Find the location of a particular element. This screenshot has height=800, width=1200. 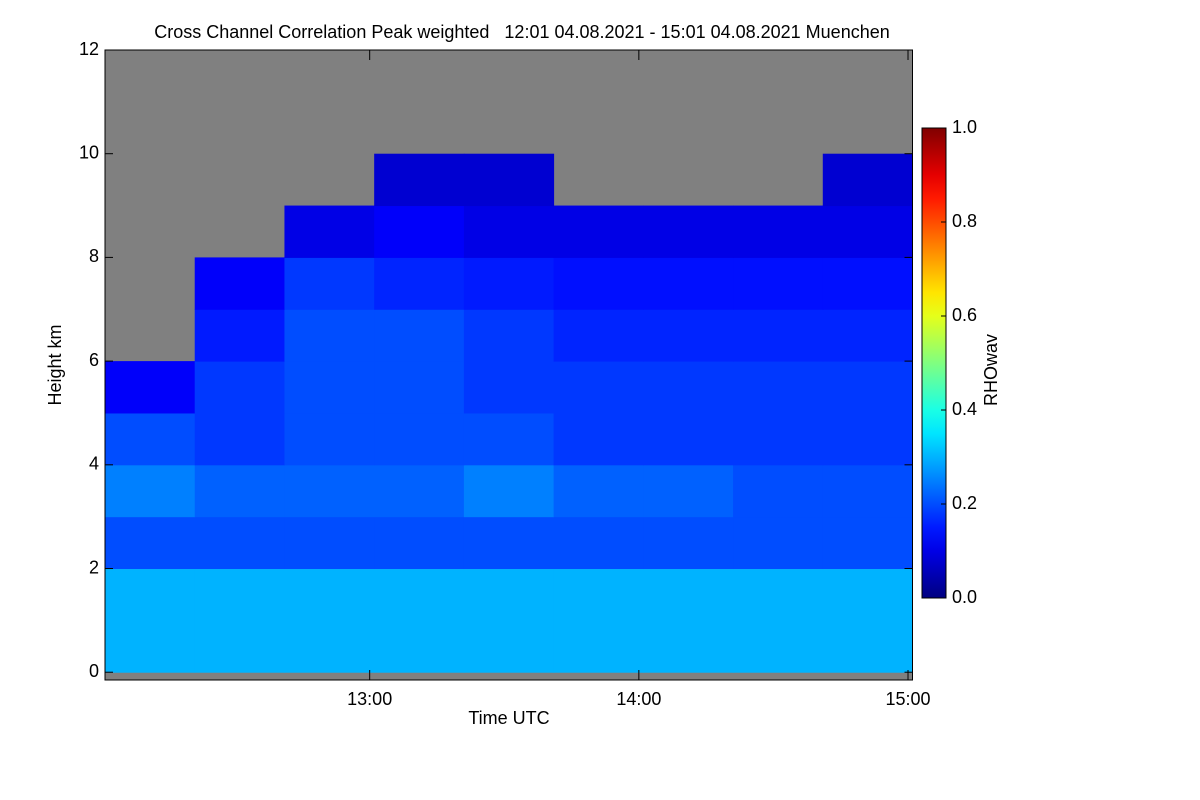

y-tick-label: 2 is located at coordinates (94, 567).